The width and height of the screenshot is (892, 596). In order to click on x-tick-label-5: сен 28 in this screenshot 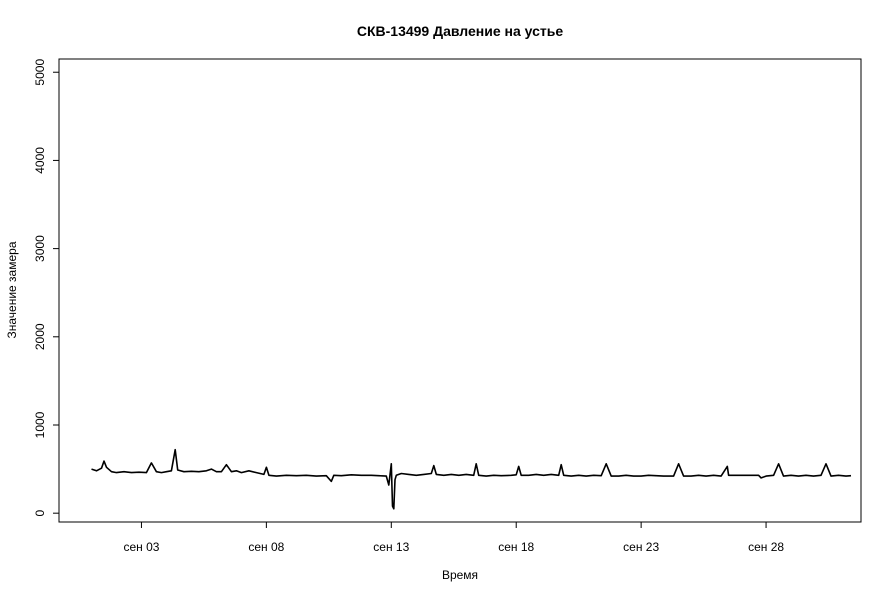, I will do `click(766, 547)`.